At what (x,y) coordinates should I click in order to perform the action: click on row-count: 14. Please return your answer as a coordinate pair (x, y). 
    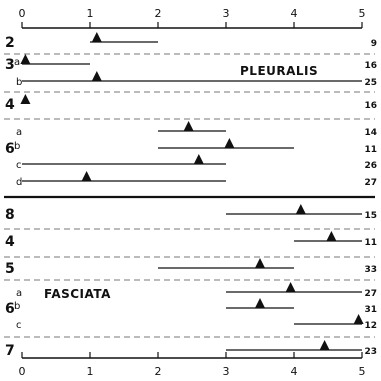
    Looking at the image, I should click on (370, 133).